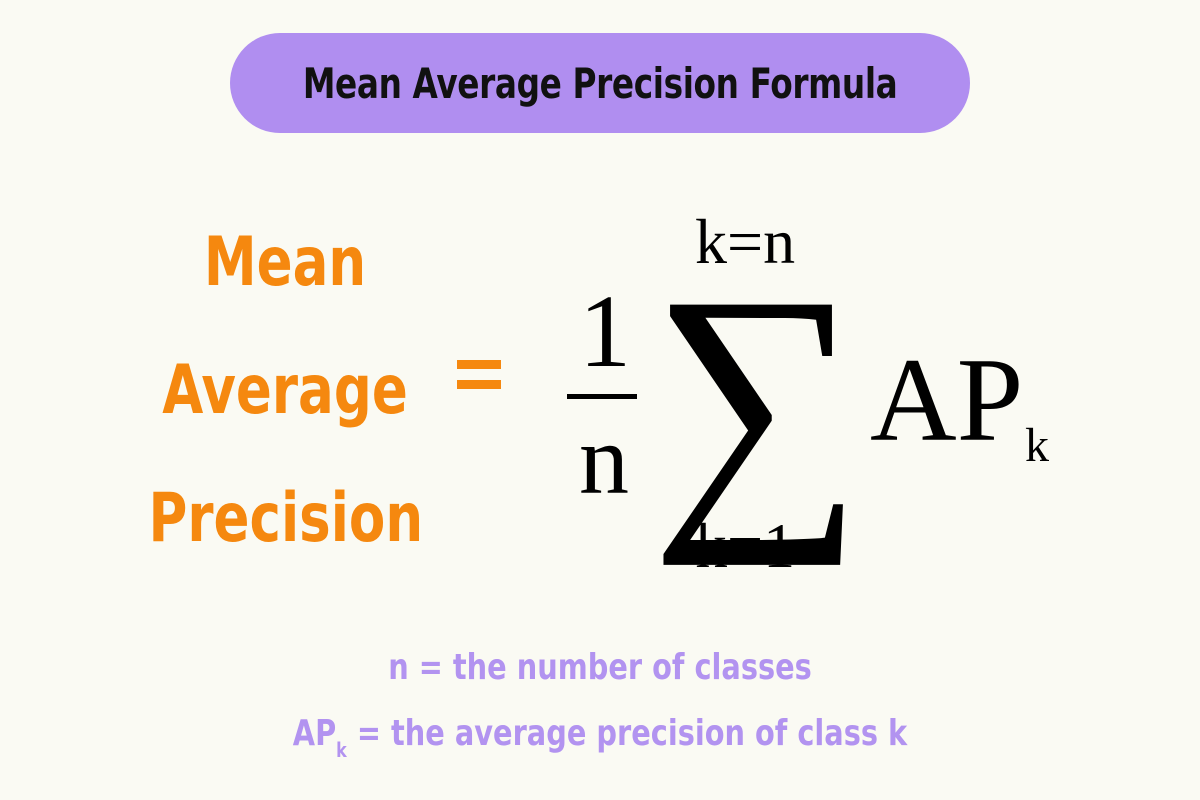  Describe the element at coordinates (479, 364) in the screenshot. I see `equals-bar-top` at that location.